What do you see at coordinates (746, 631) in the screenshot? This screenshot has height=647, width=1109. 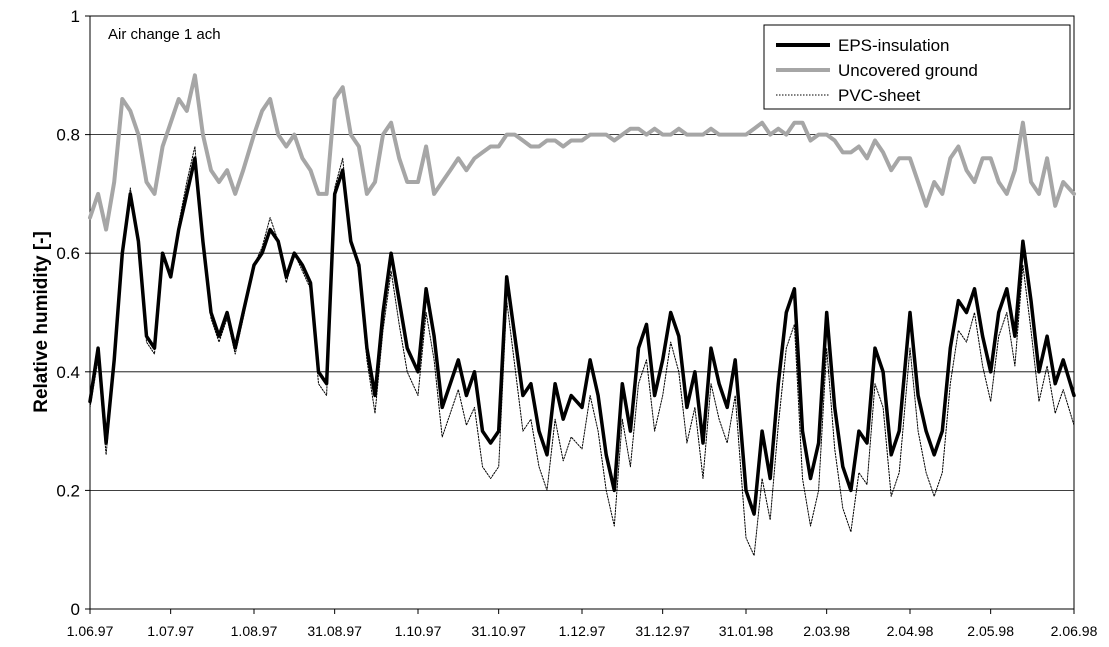 I see `x-tick-label: 31.01.98` at bounding box center [746, 631].